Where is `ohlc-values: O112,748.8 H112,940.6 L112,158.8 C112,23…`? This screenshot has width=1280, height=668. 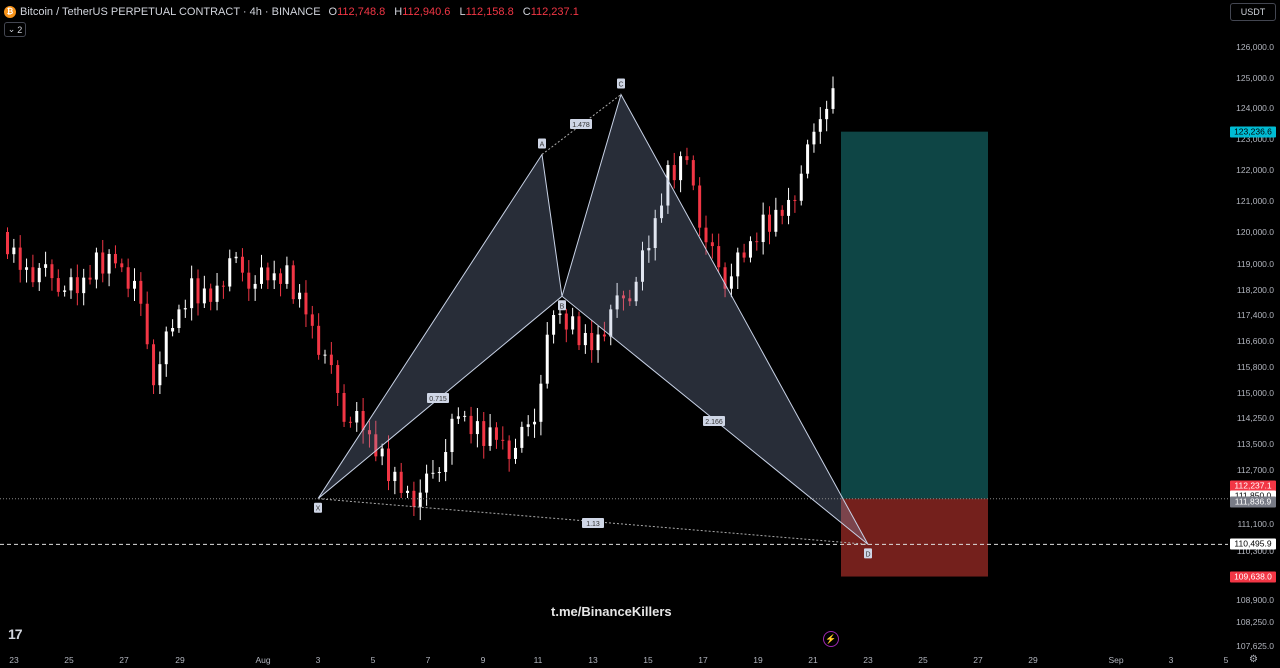
ohlc-values: O112,748.8 H112,940.6 L112,158.8 C112,23… is located at coordinates (457, 12).